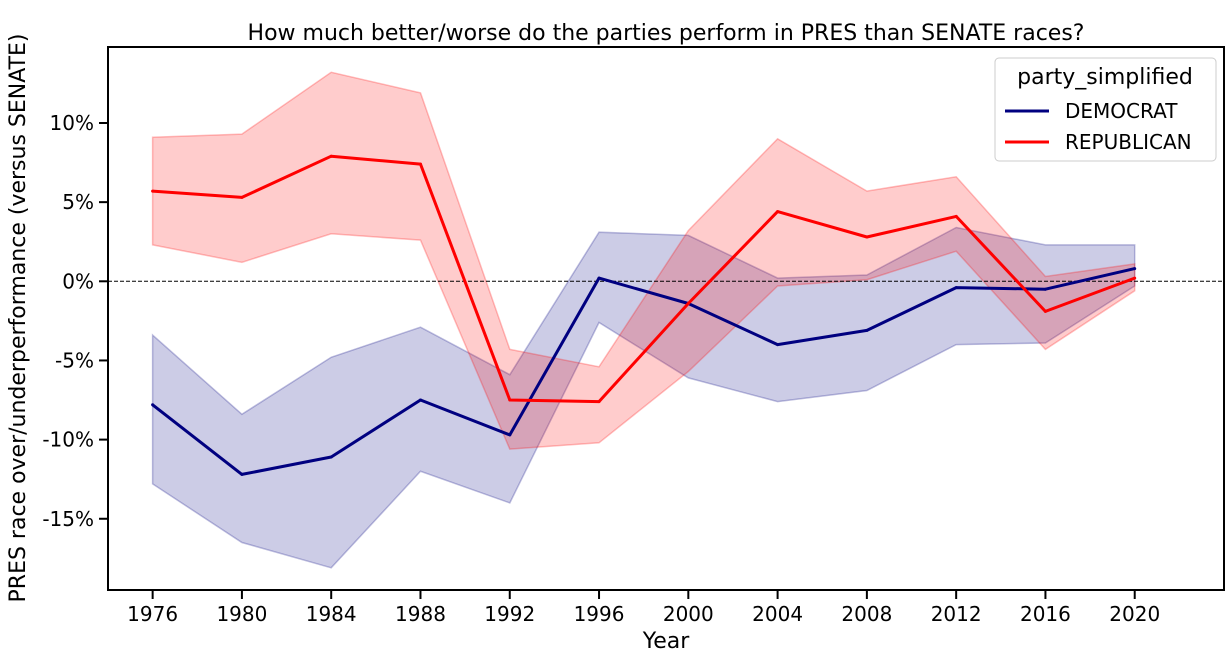  Describe the element at coordinates (1121, 111) in the screenshot. I see `legend-label-democrat: DEMOCRAT` at that location.